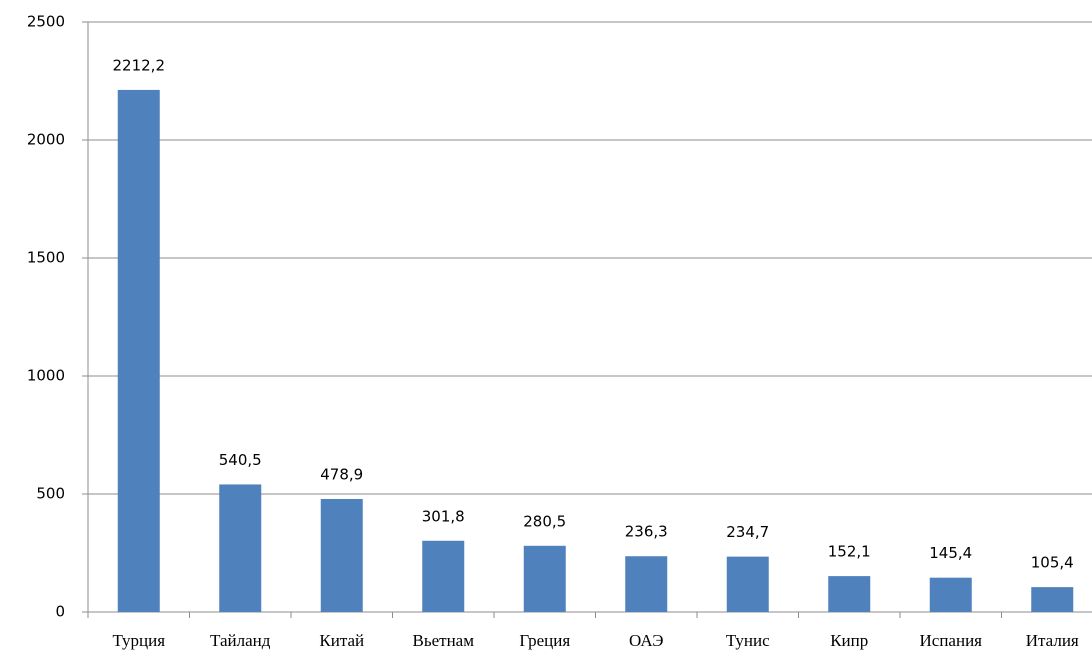 This screenshot has height=656, width=1092. What do you see at coordinates (46, 376) in the screenshot?
I see `y-tick-label: 1000` at bounding box center [46, 376].